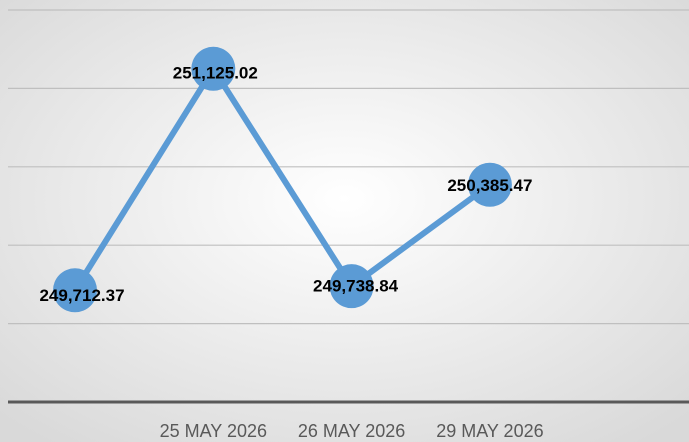  Describe the element at coordinates (489, 431) in the screenshot. I see `x-tick-label: 29 MAY 2026` at that location.